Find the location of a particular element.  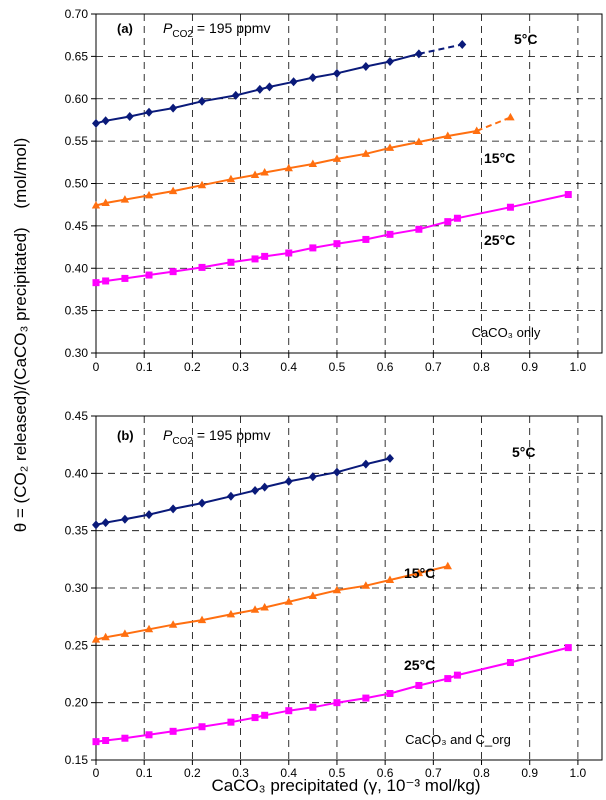

y-tick-label: 0.45 is located at coordinates (77, 416).